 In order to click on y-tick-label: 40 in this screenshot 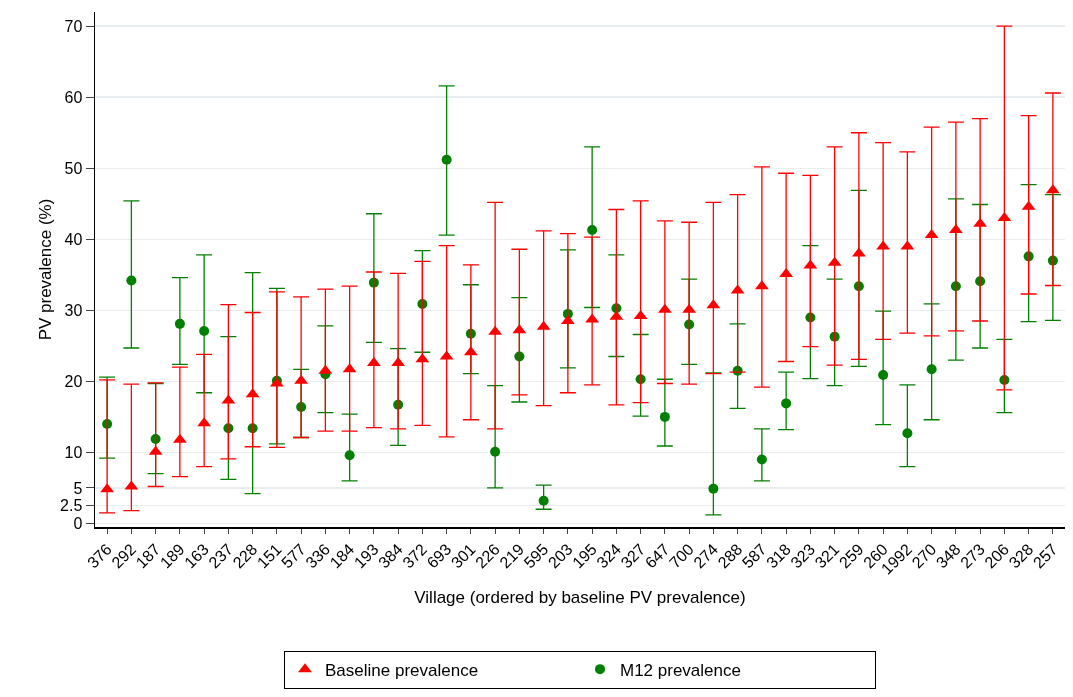, I will do `click(73, 239)`.